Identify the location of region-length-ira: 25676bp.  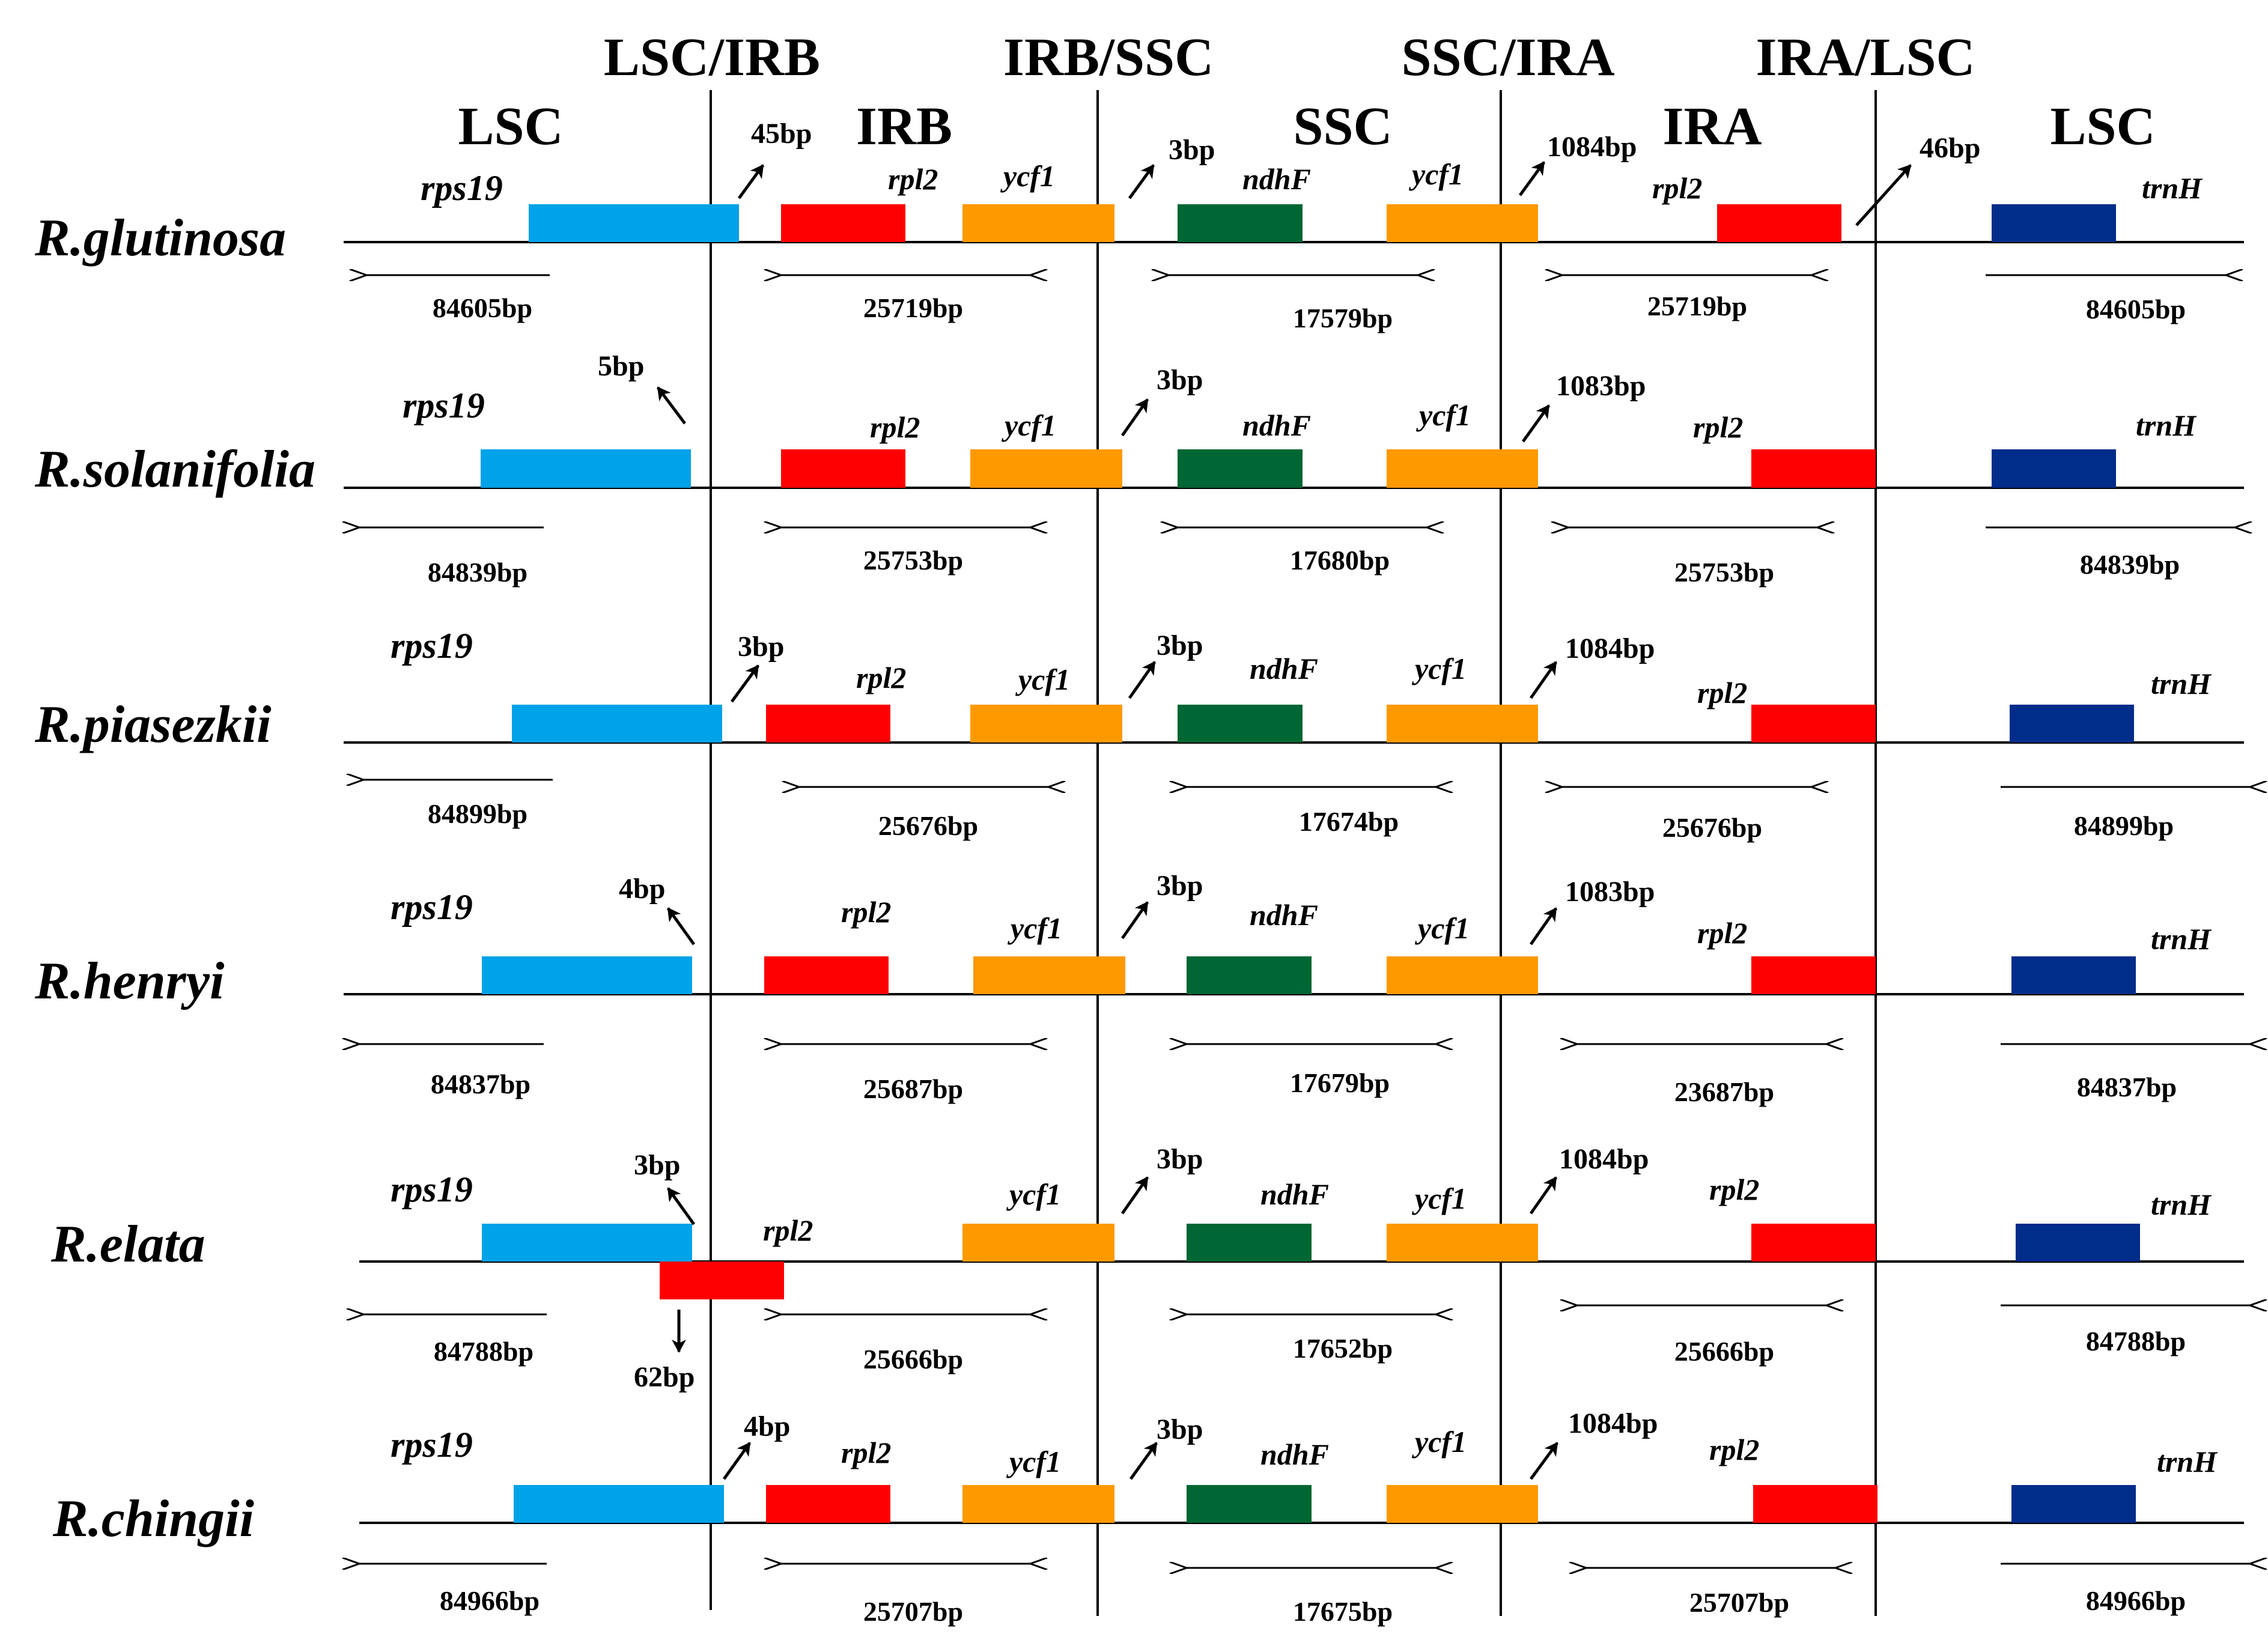
(1712, 827).